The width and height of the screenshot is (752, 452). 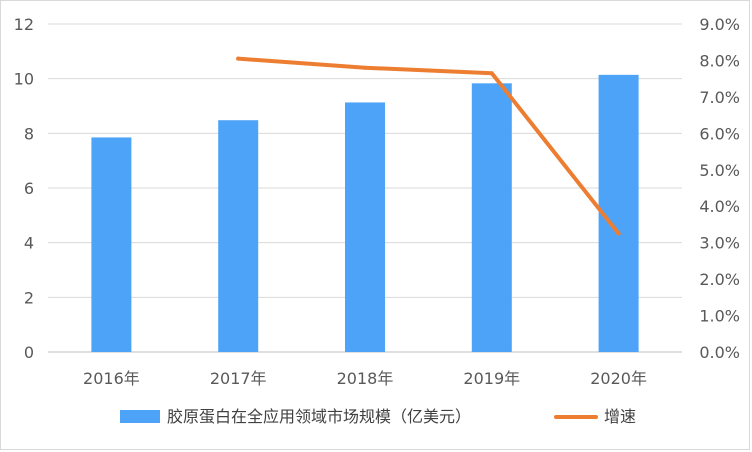 I want to click on x-tick-label: 2017年, so click(x=238, y=378).